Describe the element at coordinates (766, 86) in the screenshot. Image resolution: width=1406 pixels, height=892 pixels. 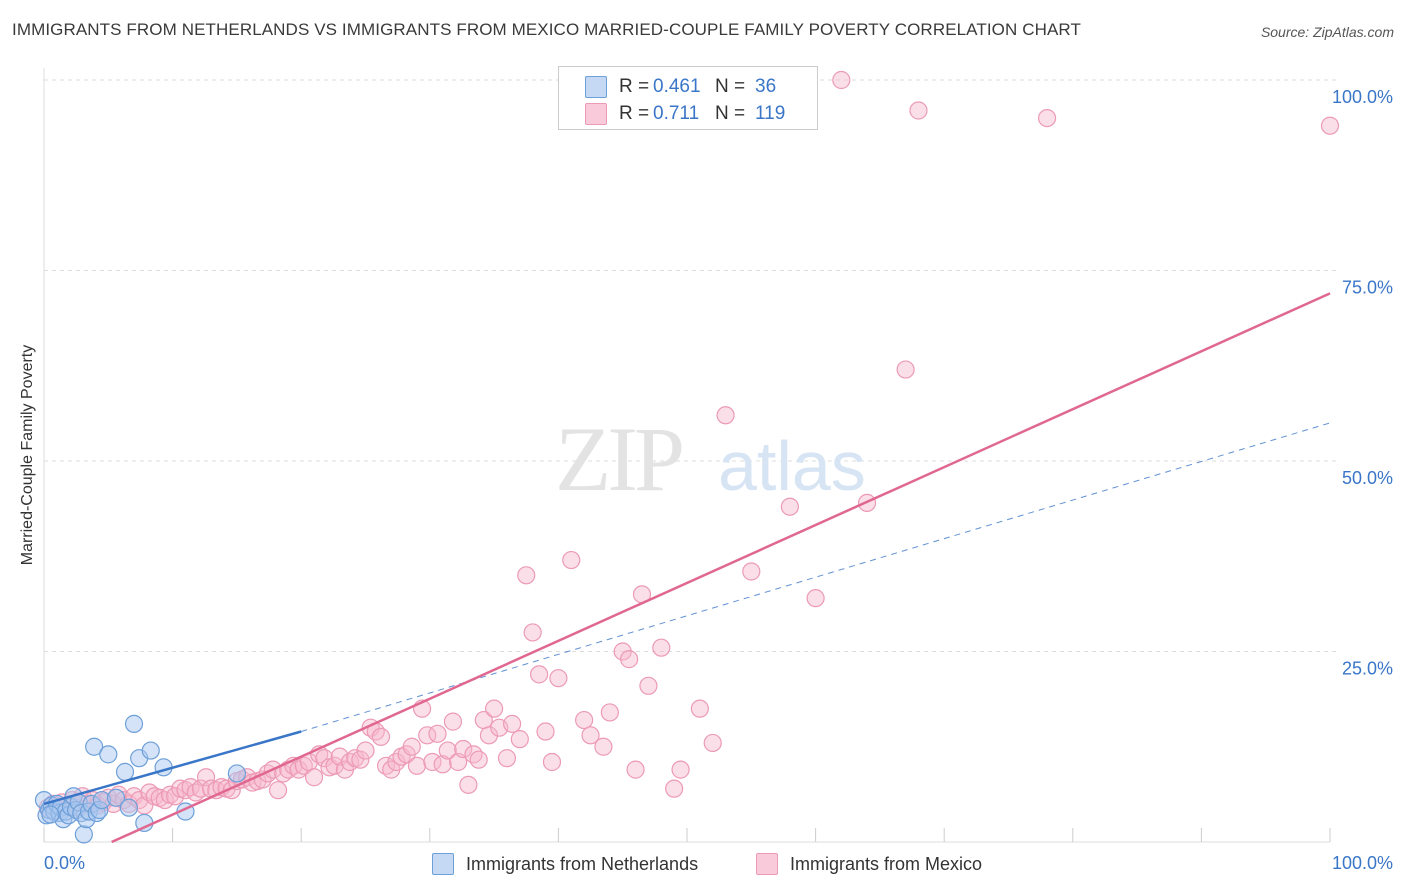
I see `legend-n-value: 36` at that location.